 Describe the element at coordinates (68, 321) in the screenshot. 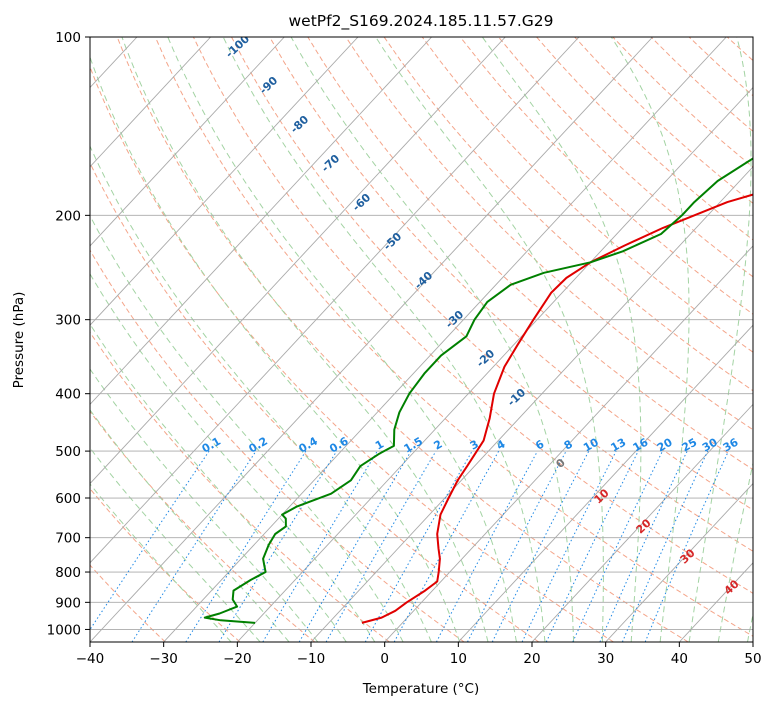

I see `y-tick-label: 300` at that location.